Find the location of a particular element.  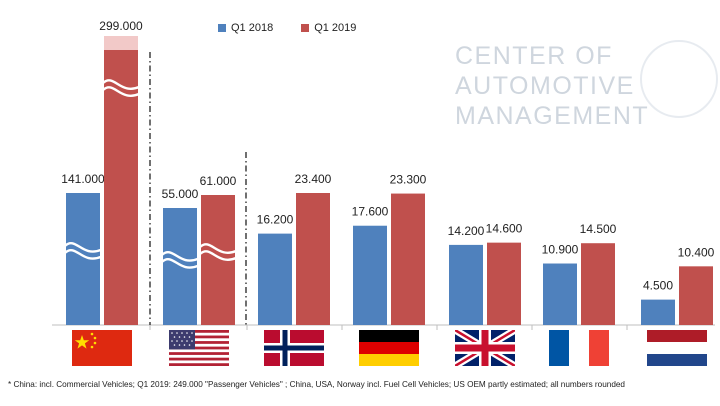

france-flag-icon is located at coordinates (579, 348).